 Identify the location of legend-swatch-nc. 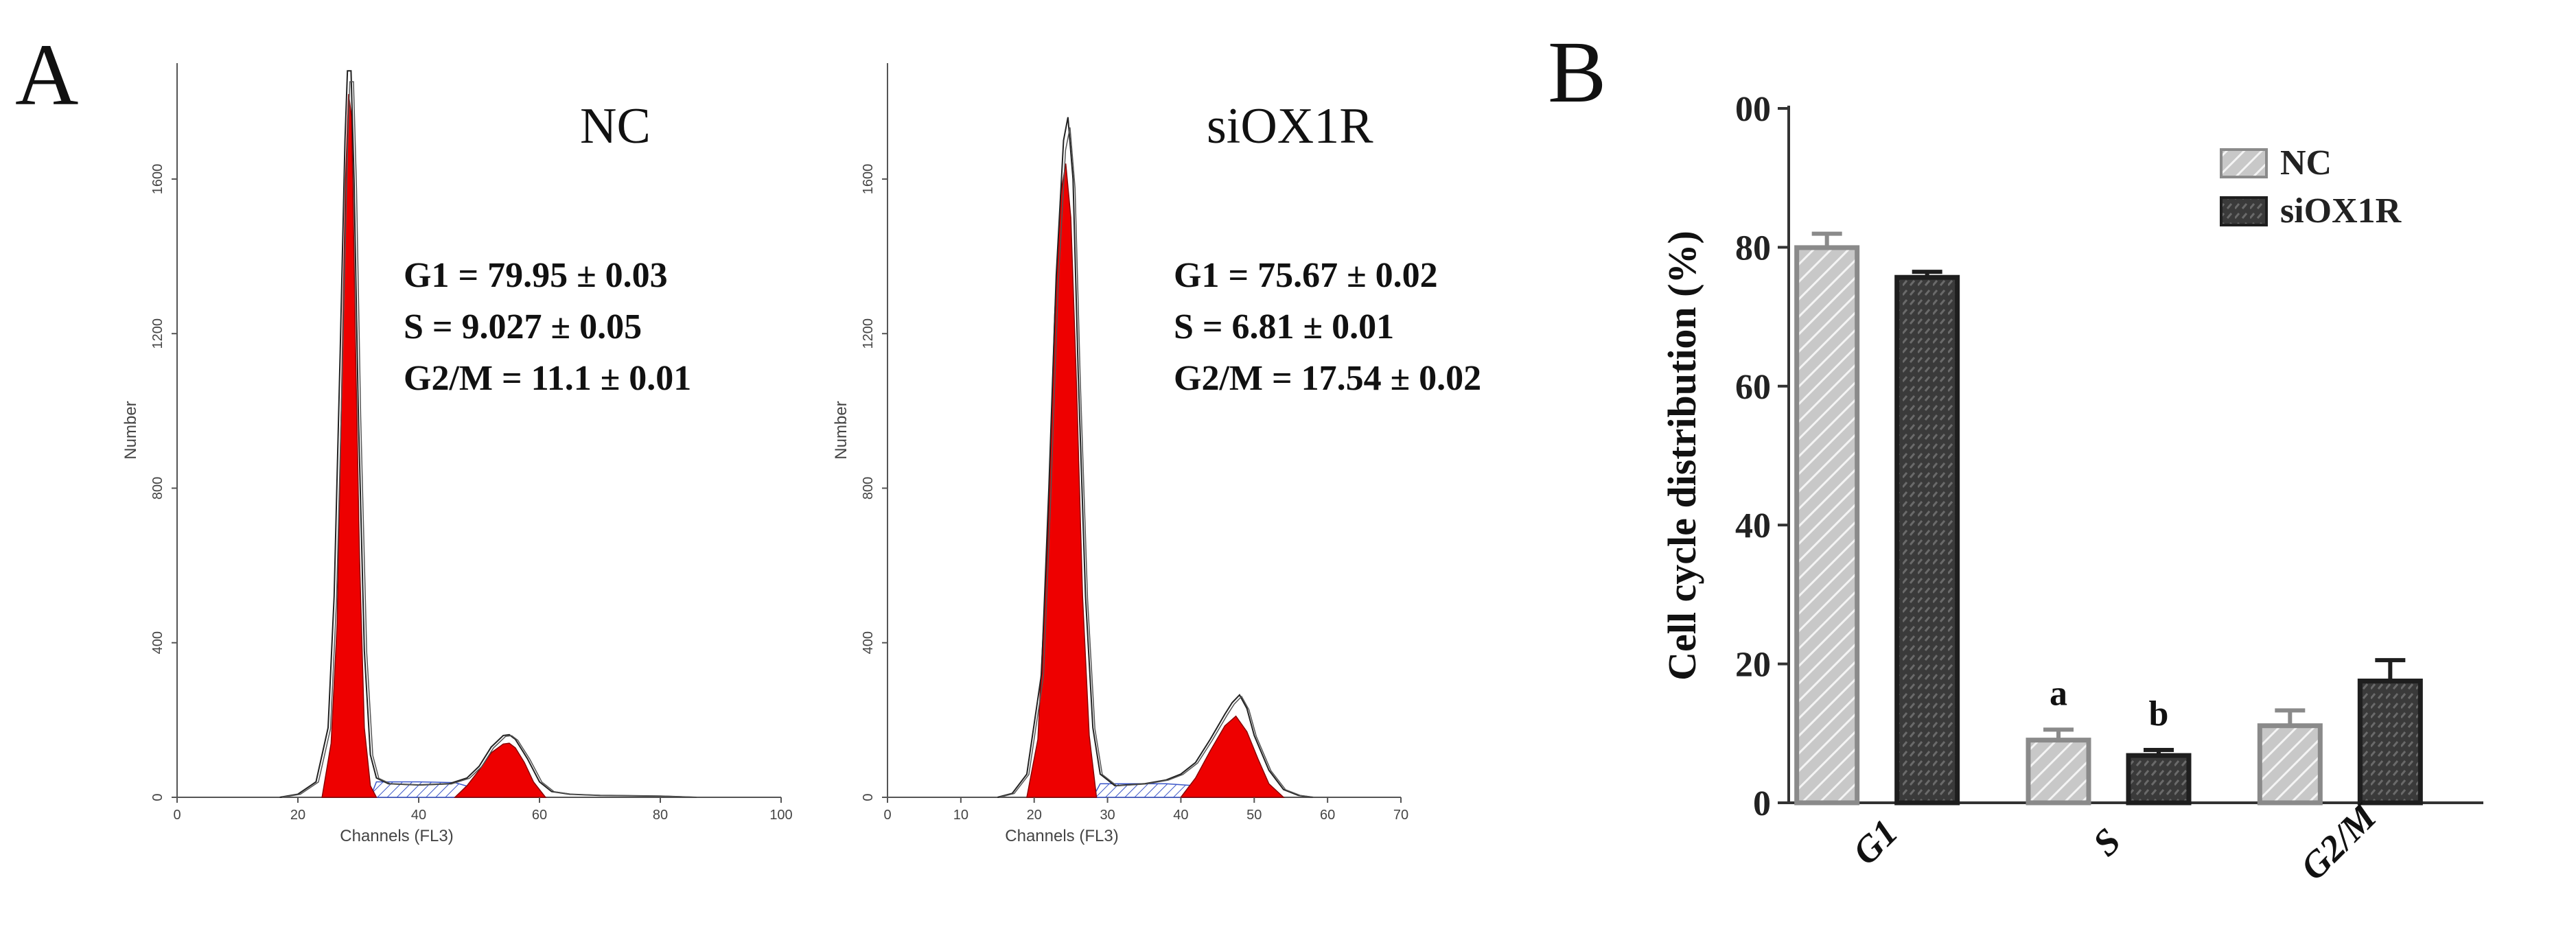
(2244, 163).